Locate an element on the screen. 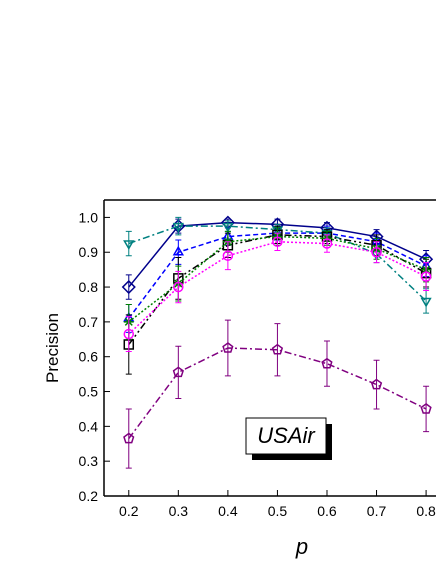  y-tick-label: 0.8 is located at coordinates (89, 287).